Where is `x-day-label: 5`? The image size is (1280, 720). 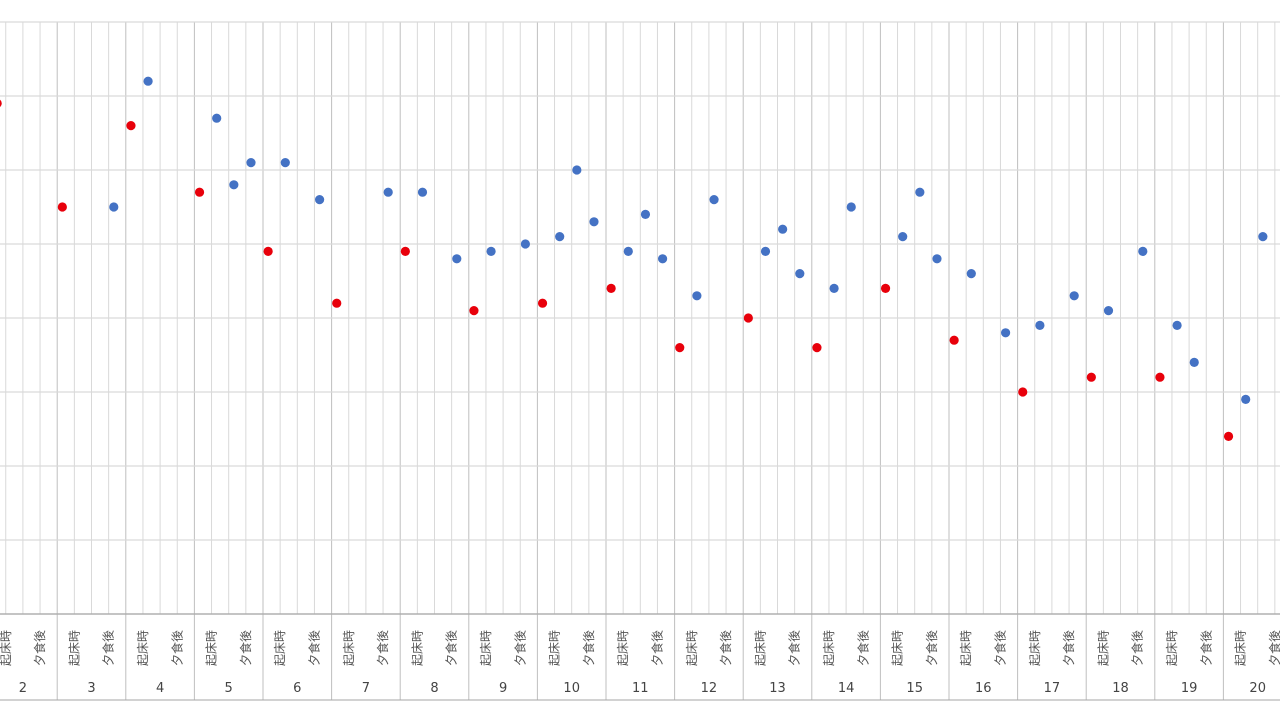 x-day-label: 5 is located at coordinates (229, 688).